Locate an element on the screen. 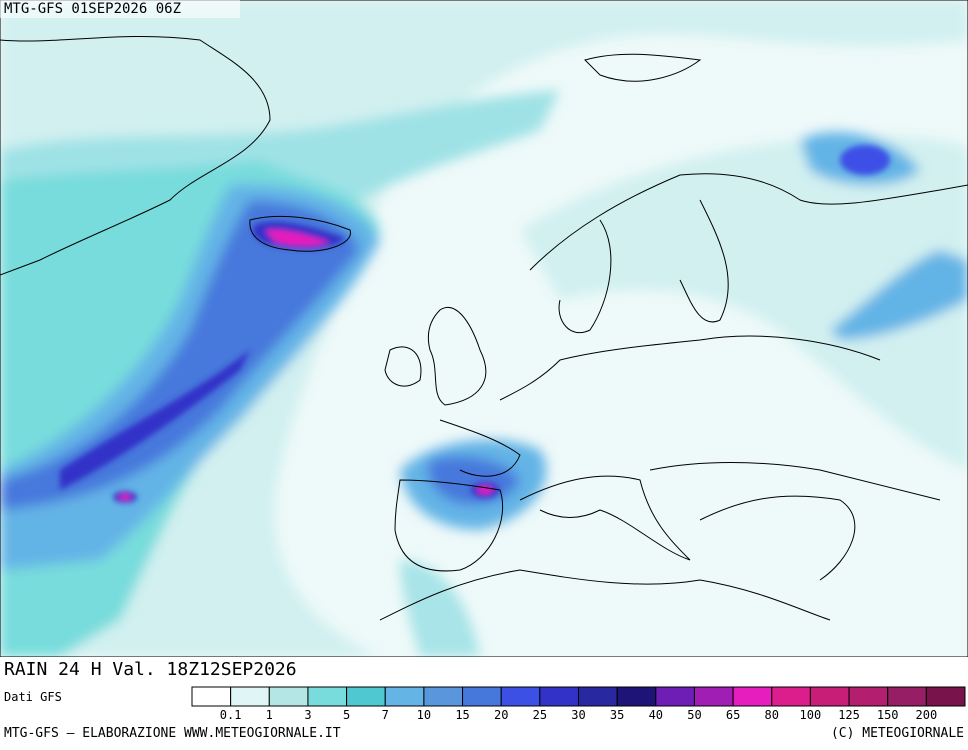  legend-label: 20 is located at coordinates (501, 715).